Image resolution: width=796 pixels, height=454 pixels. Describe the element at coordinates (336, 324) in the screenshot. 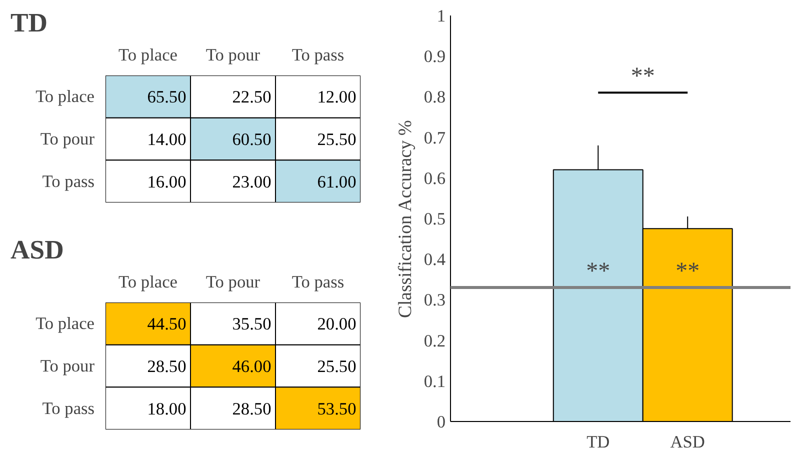

I see `data-label: 20.00` at that location.